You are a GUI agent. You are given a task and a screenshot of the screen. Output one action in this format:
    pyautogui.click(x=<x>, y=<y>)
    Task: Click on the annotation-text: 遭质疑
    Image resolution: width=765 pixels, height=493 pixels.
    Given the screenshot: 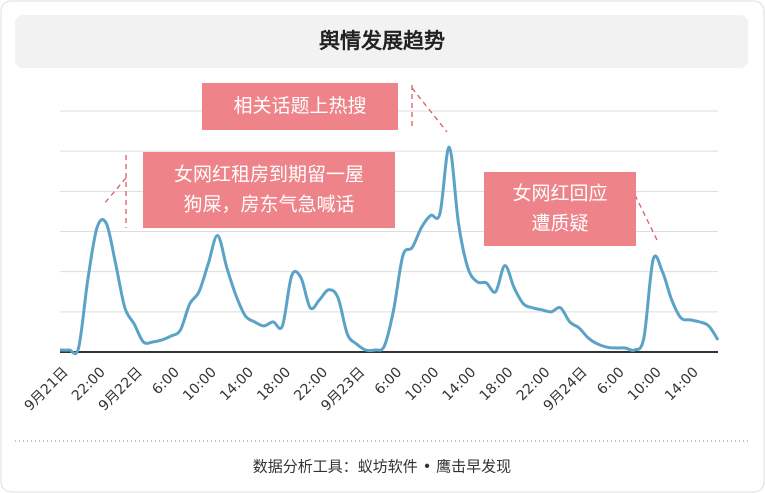 What is the action you would take?
    pyautogui.click(x=559, y=224)
    